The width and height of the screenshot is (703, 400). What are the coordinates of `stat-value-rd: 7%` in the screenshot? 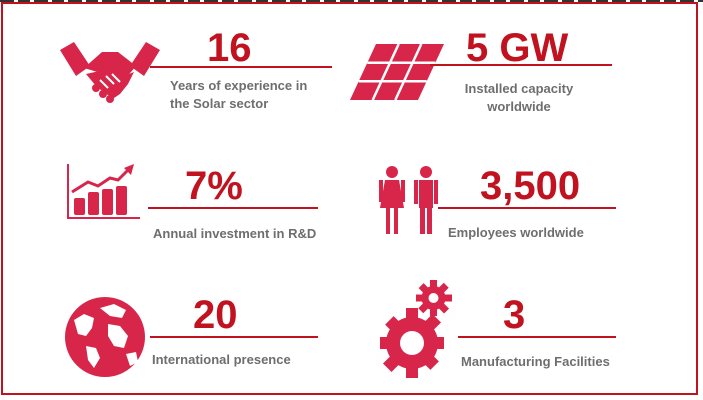 It's located at (214, 186).